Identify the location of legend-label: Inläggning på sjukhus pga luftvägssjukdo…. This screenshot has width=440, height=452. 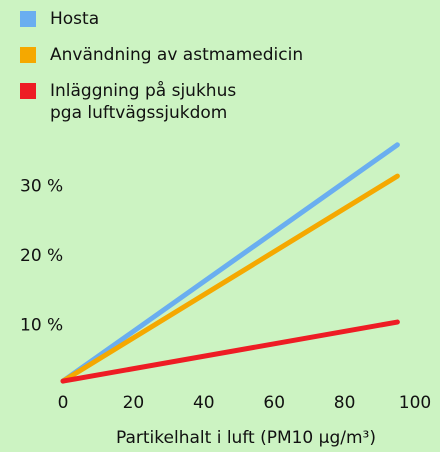
(143, 102).